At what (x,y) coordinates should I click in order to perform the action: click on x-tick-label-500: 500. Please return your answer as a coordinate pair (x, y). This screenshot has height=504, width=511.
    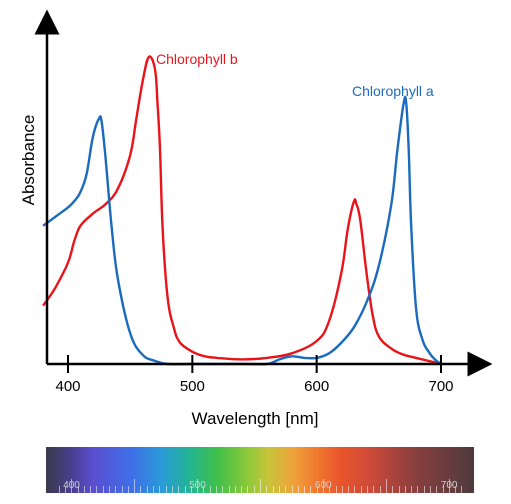
    Looking at the image, I should click on (192, 386).